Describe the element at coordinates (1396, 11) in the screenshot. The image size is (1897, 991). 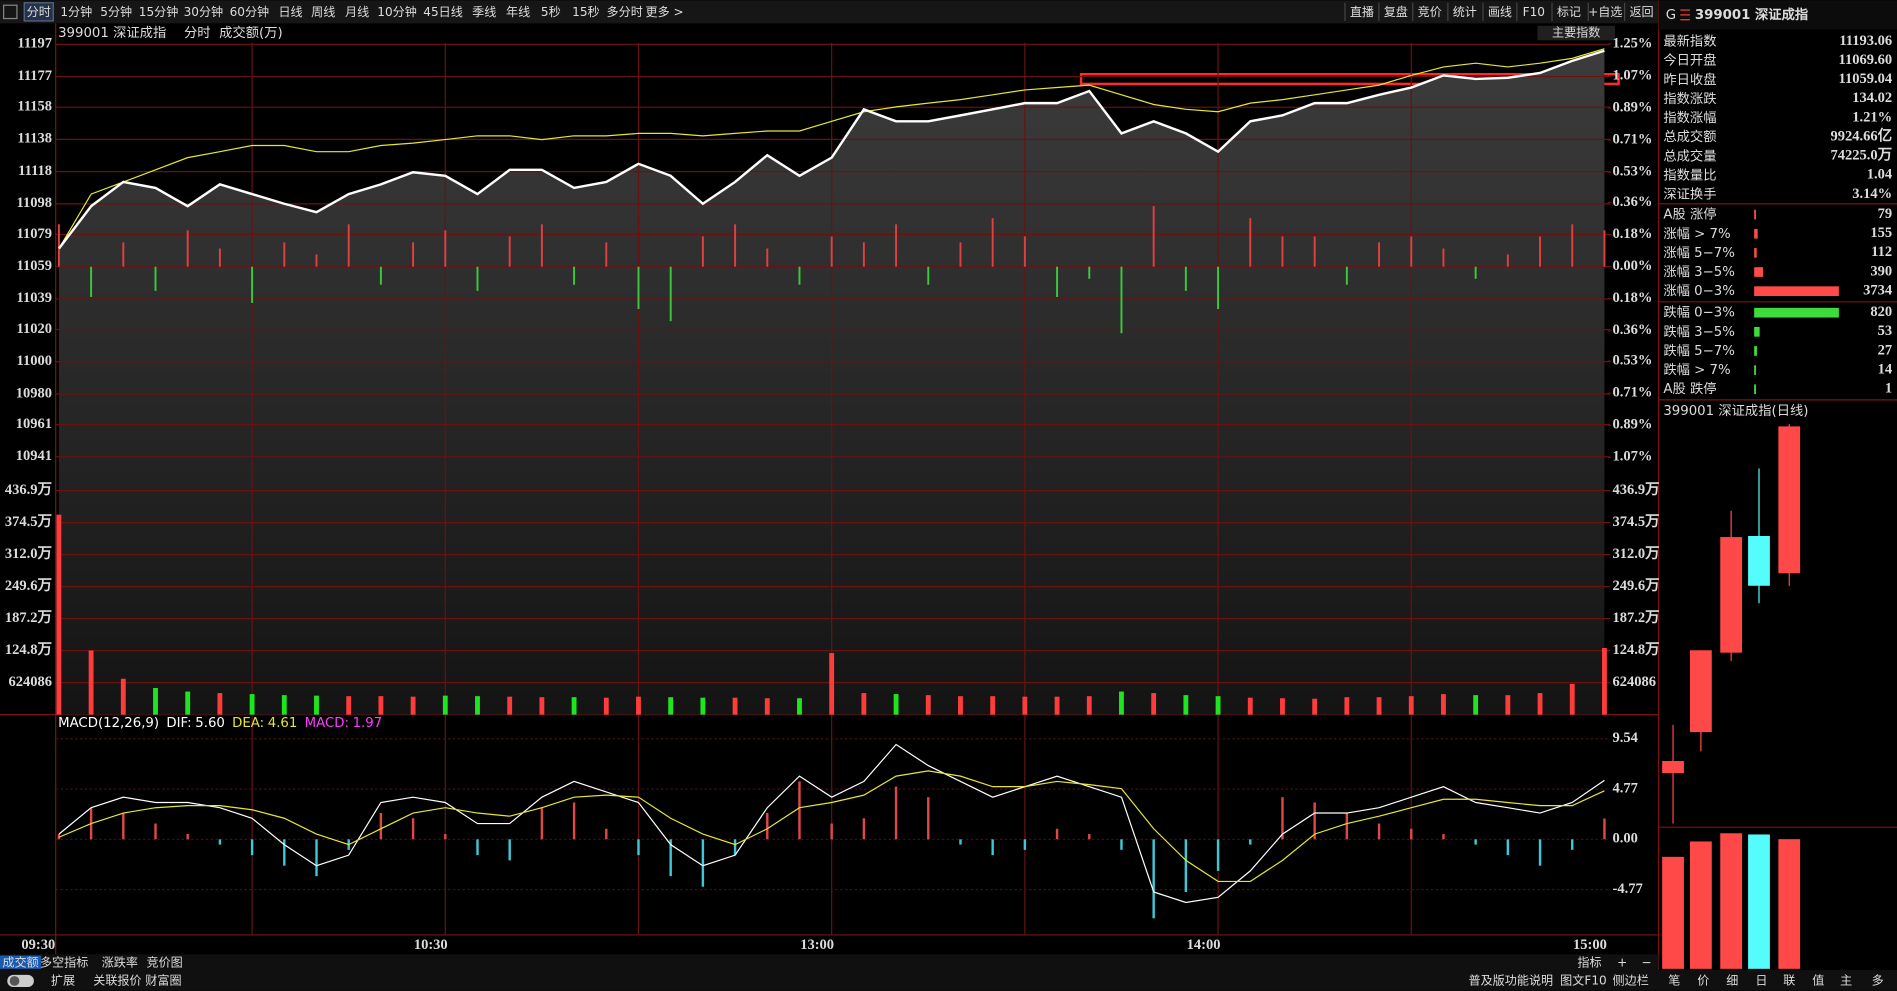
I see `toolbar-button: 复盘` at that location.